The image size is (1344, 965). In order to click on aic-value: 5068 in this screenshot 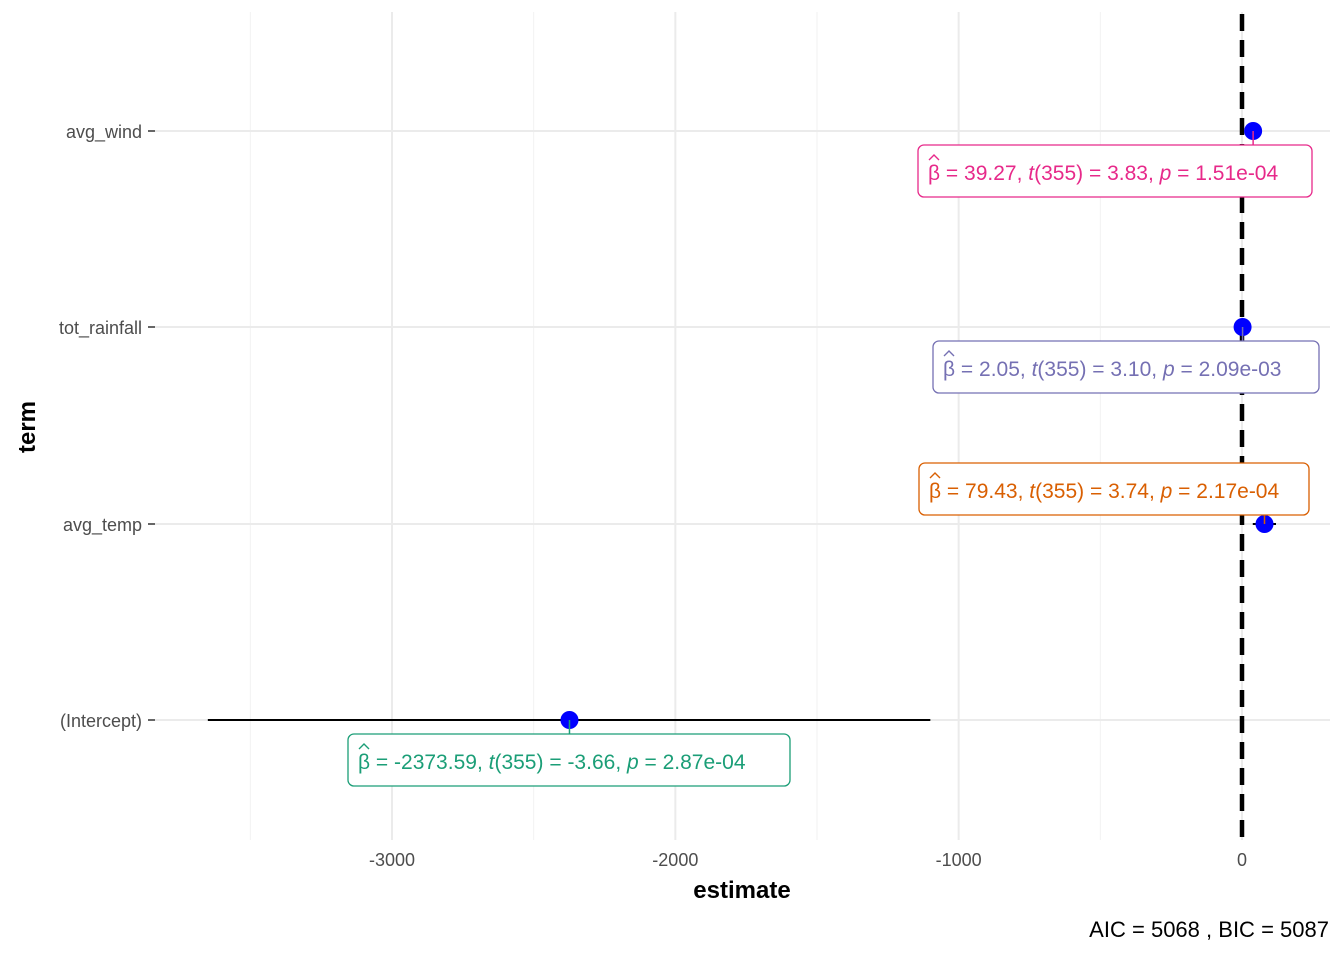, I will do `click(1175, 929)`.